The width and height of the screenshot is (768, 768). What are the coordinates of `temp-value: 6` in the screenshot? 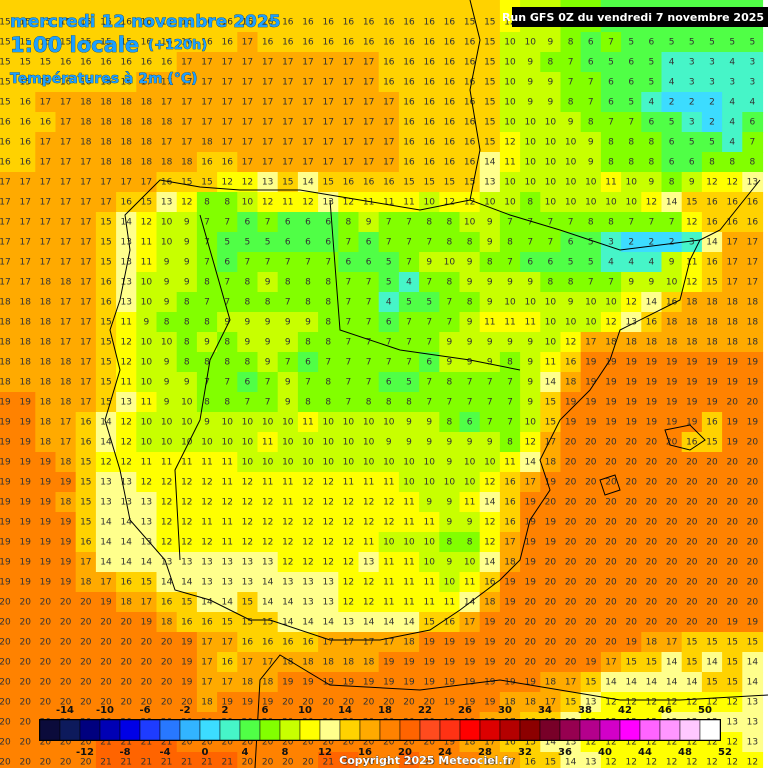 It's located at (672, 163).